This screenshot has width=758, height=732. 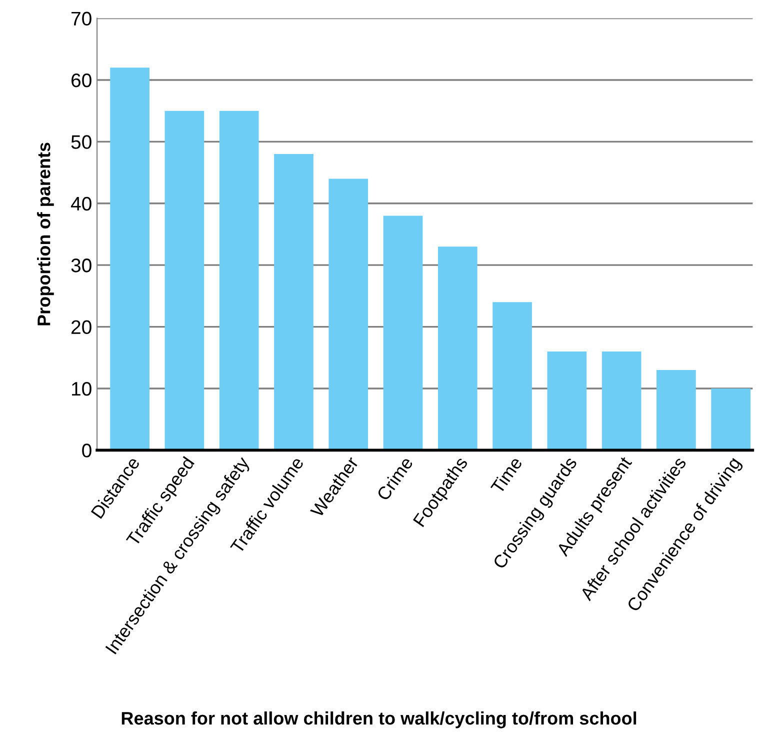 I want to click on y-tick-label: 60, so click(x=82, y=80).